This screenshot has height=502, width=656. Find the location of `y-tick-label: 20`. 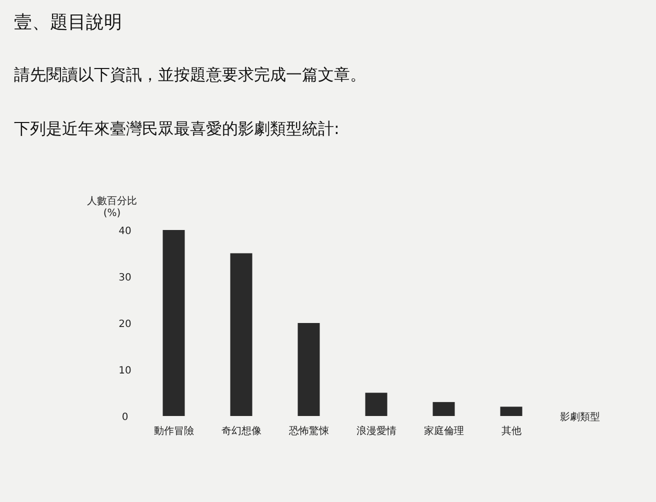

y-tick-label: 20 is located at coordinates (125, 324).